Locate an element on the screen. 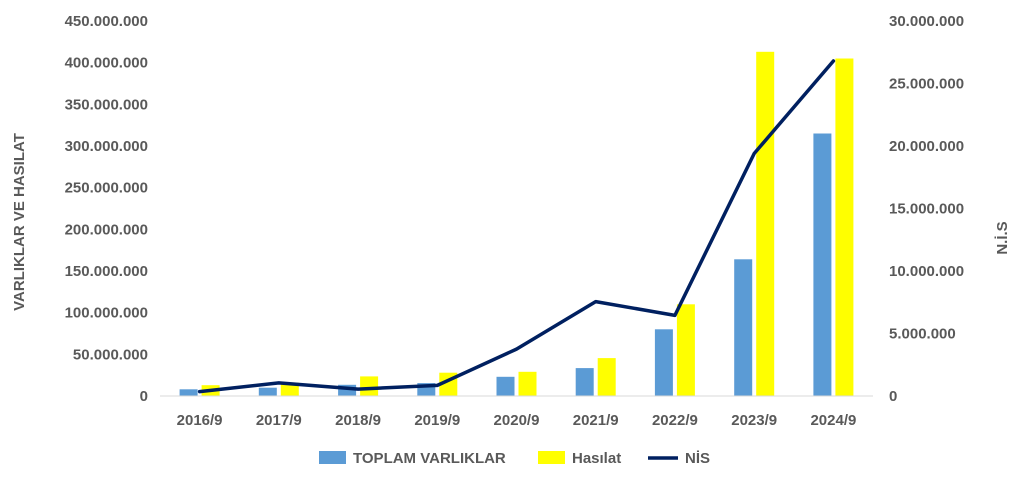 This screenshot has width=1024, height=486. legend-label-toplam-varliklar: TOPLAM VARLIKLAR is located at coordinates (429, 458).